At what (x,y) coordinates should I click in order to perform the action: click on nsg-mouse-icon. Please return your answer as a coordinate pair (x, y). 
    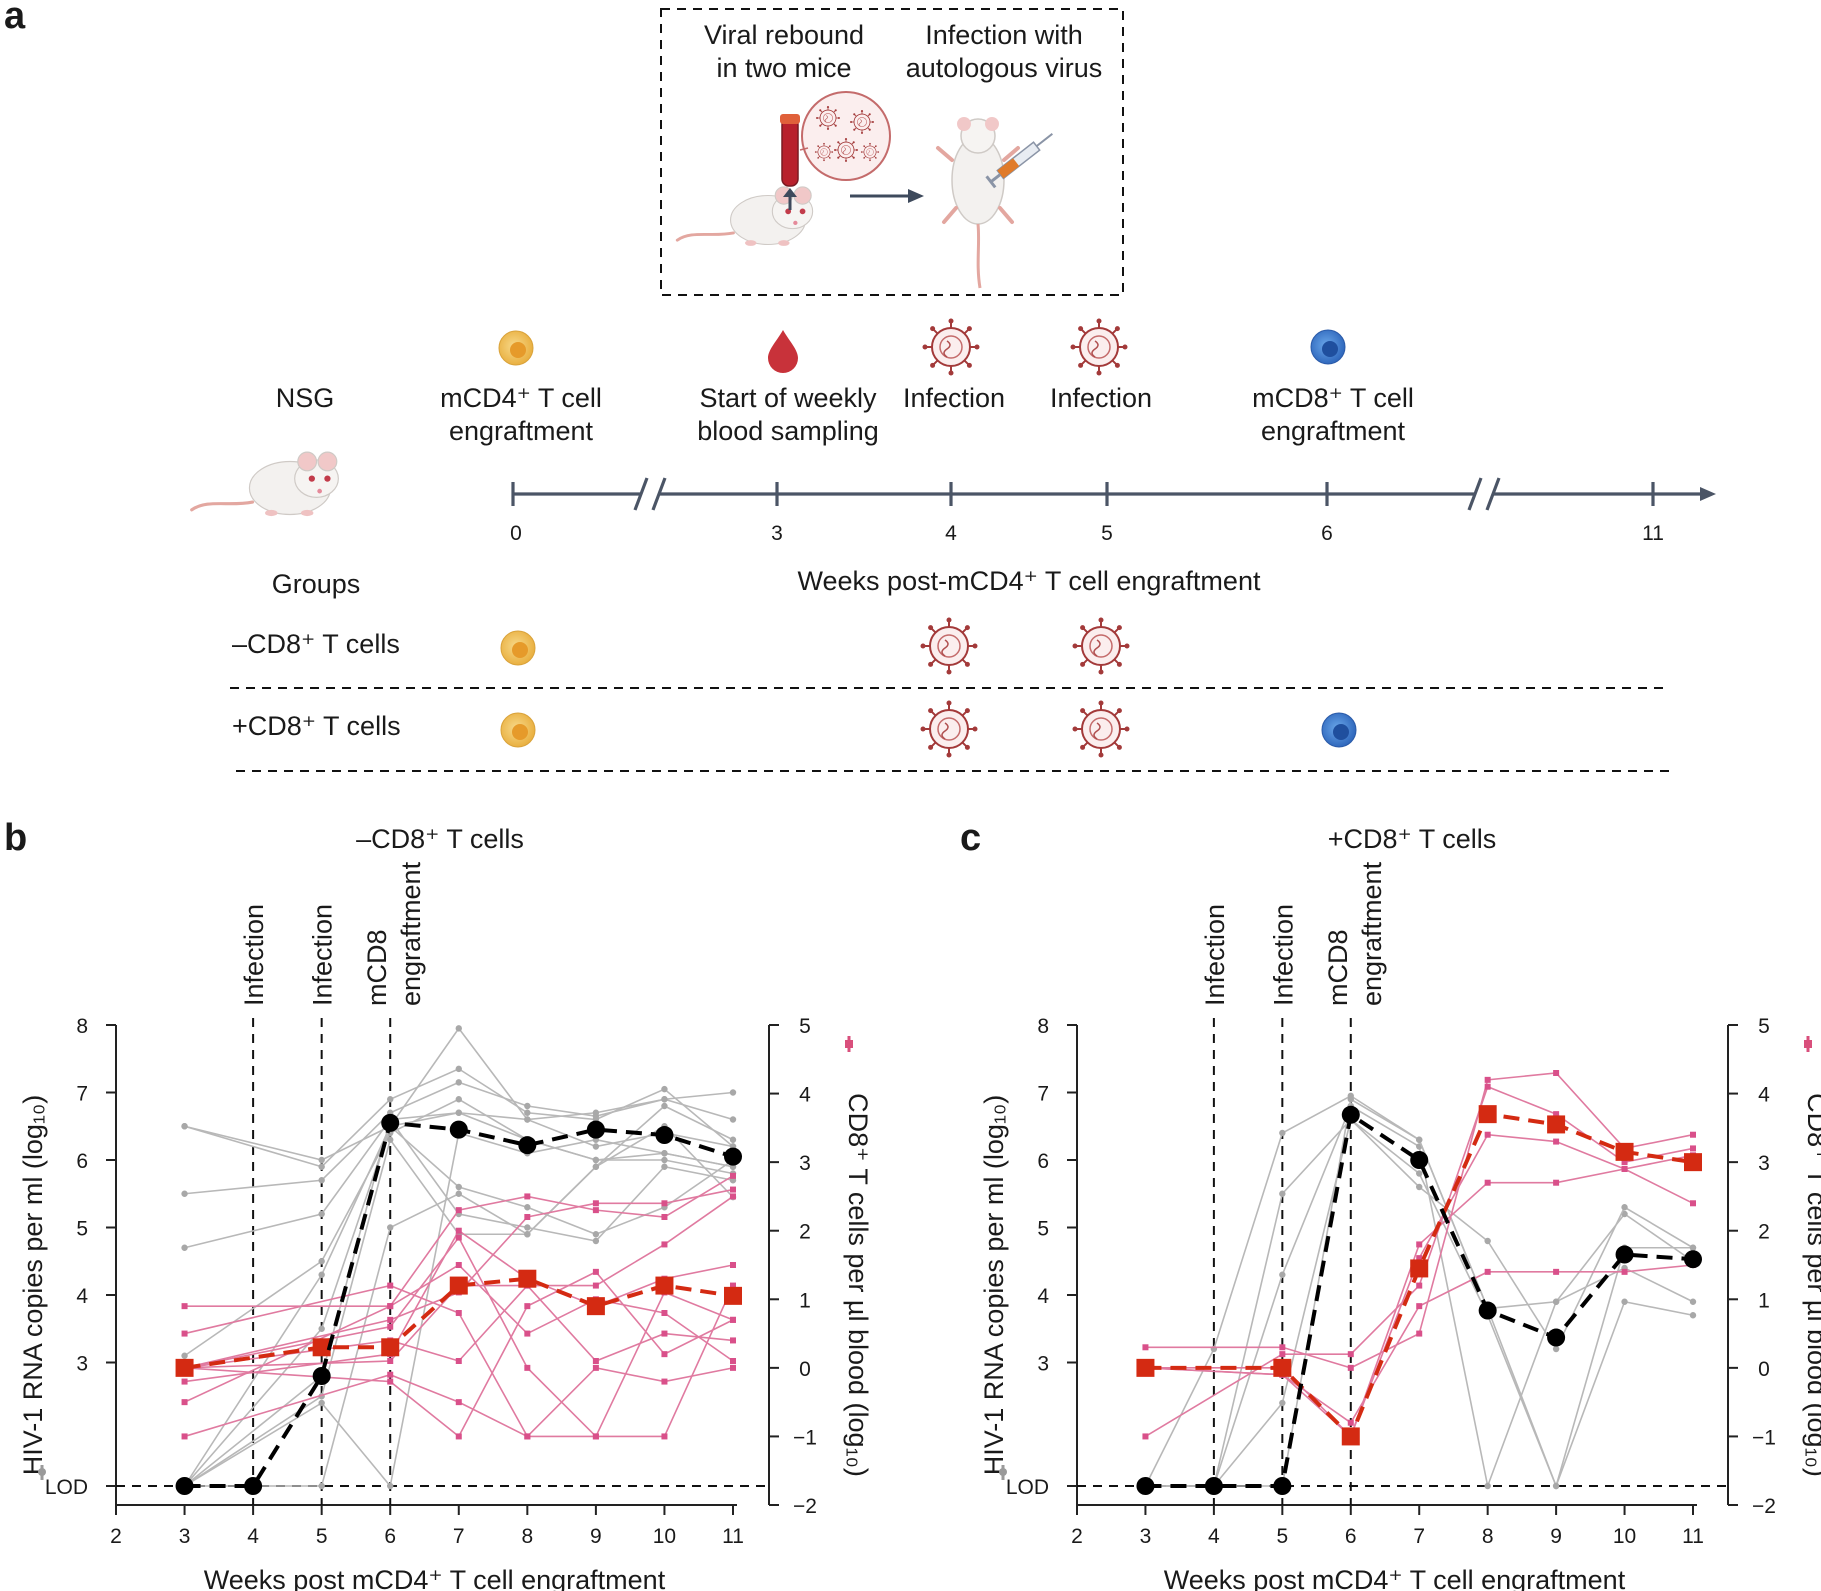
    Looking at the image, I should click on (265, 484).